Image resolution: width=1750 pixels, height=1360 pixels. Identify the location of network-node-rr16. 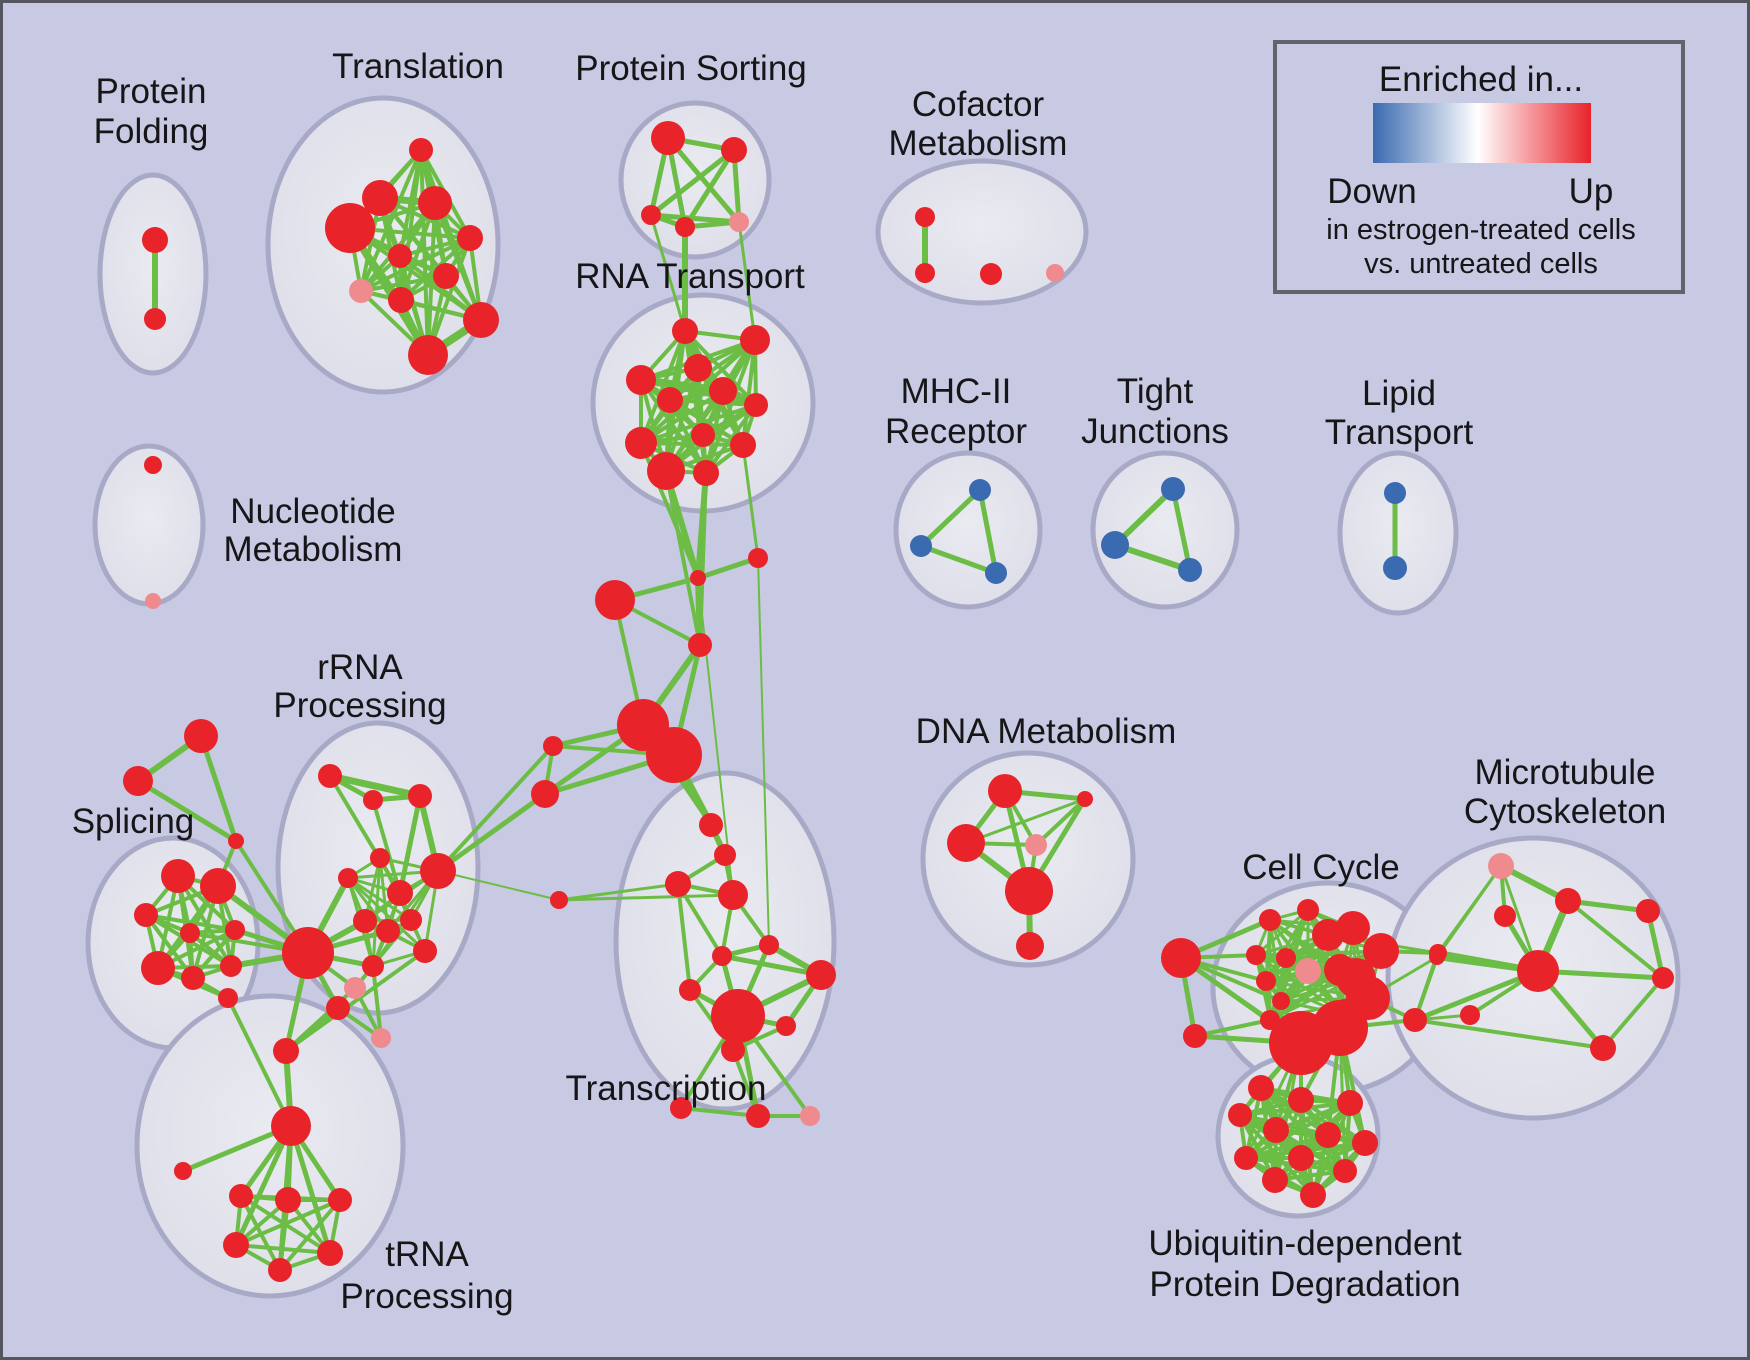
(338, 1008).